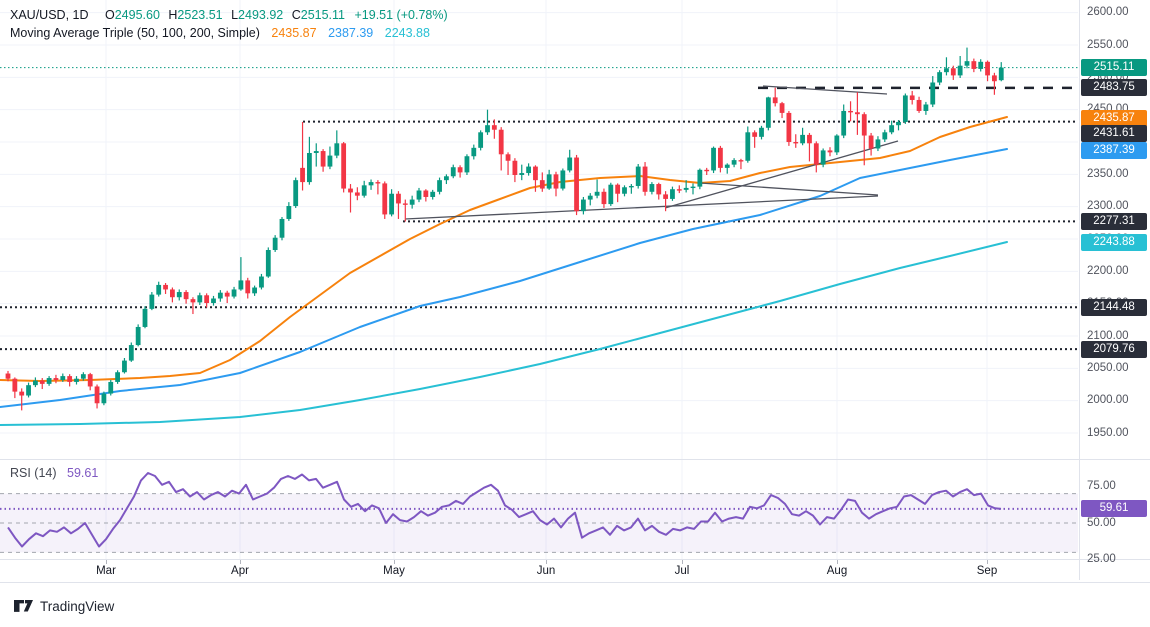 The image size is (1150, 627). I want to click on price-scale-divider, so click(1079, 290).